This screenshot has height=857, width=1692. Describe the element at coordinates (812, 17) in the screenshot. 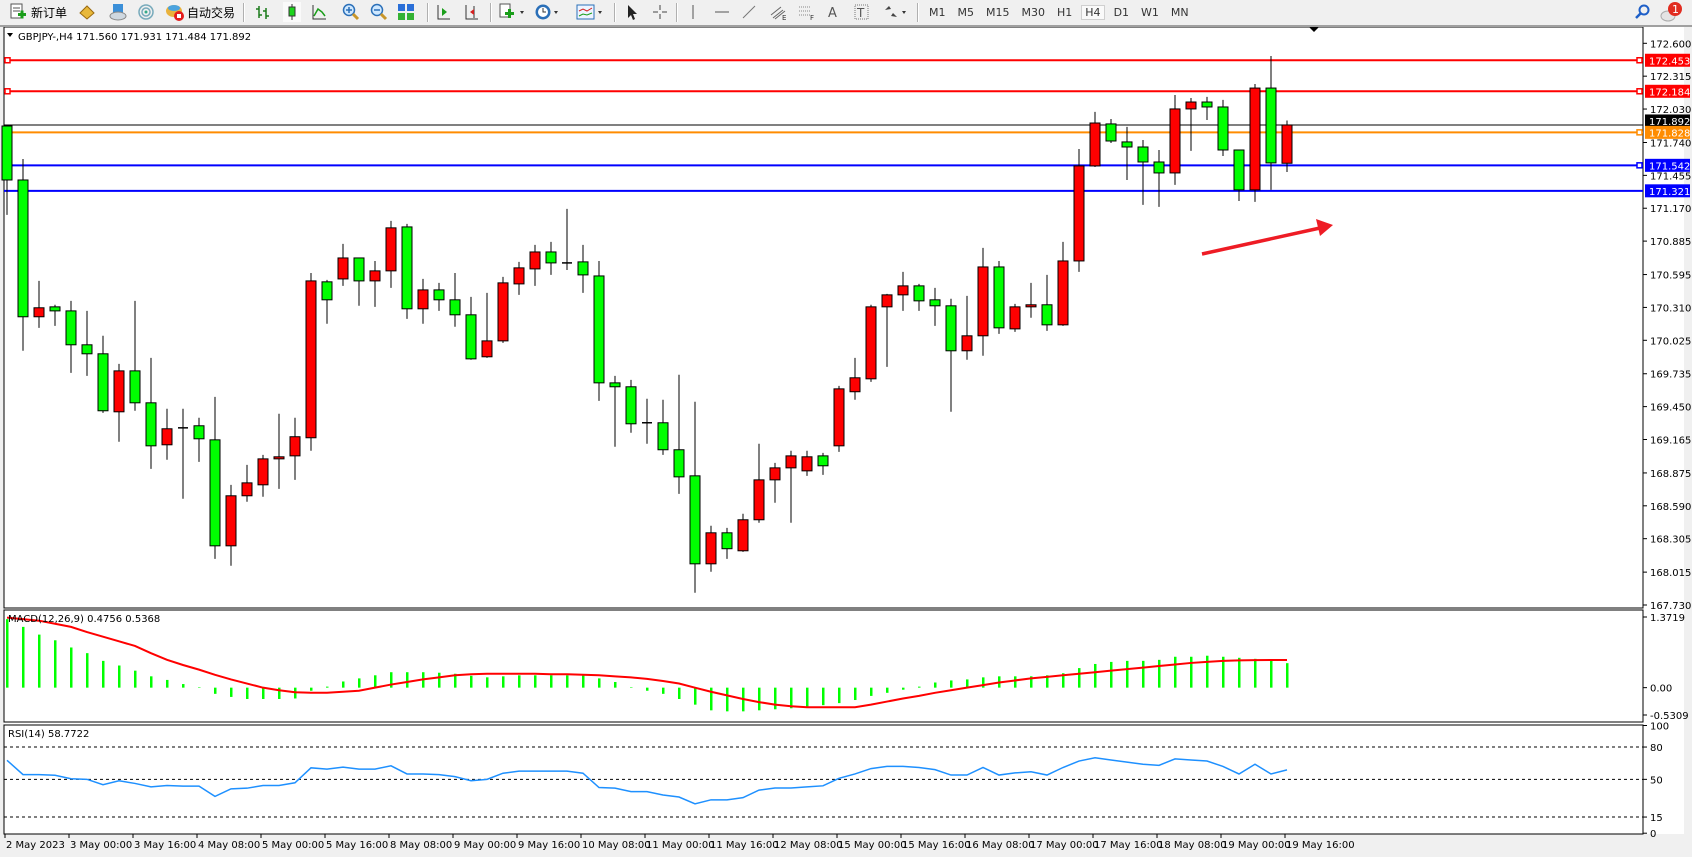

I see `svg-text: F` at that location.